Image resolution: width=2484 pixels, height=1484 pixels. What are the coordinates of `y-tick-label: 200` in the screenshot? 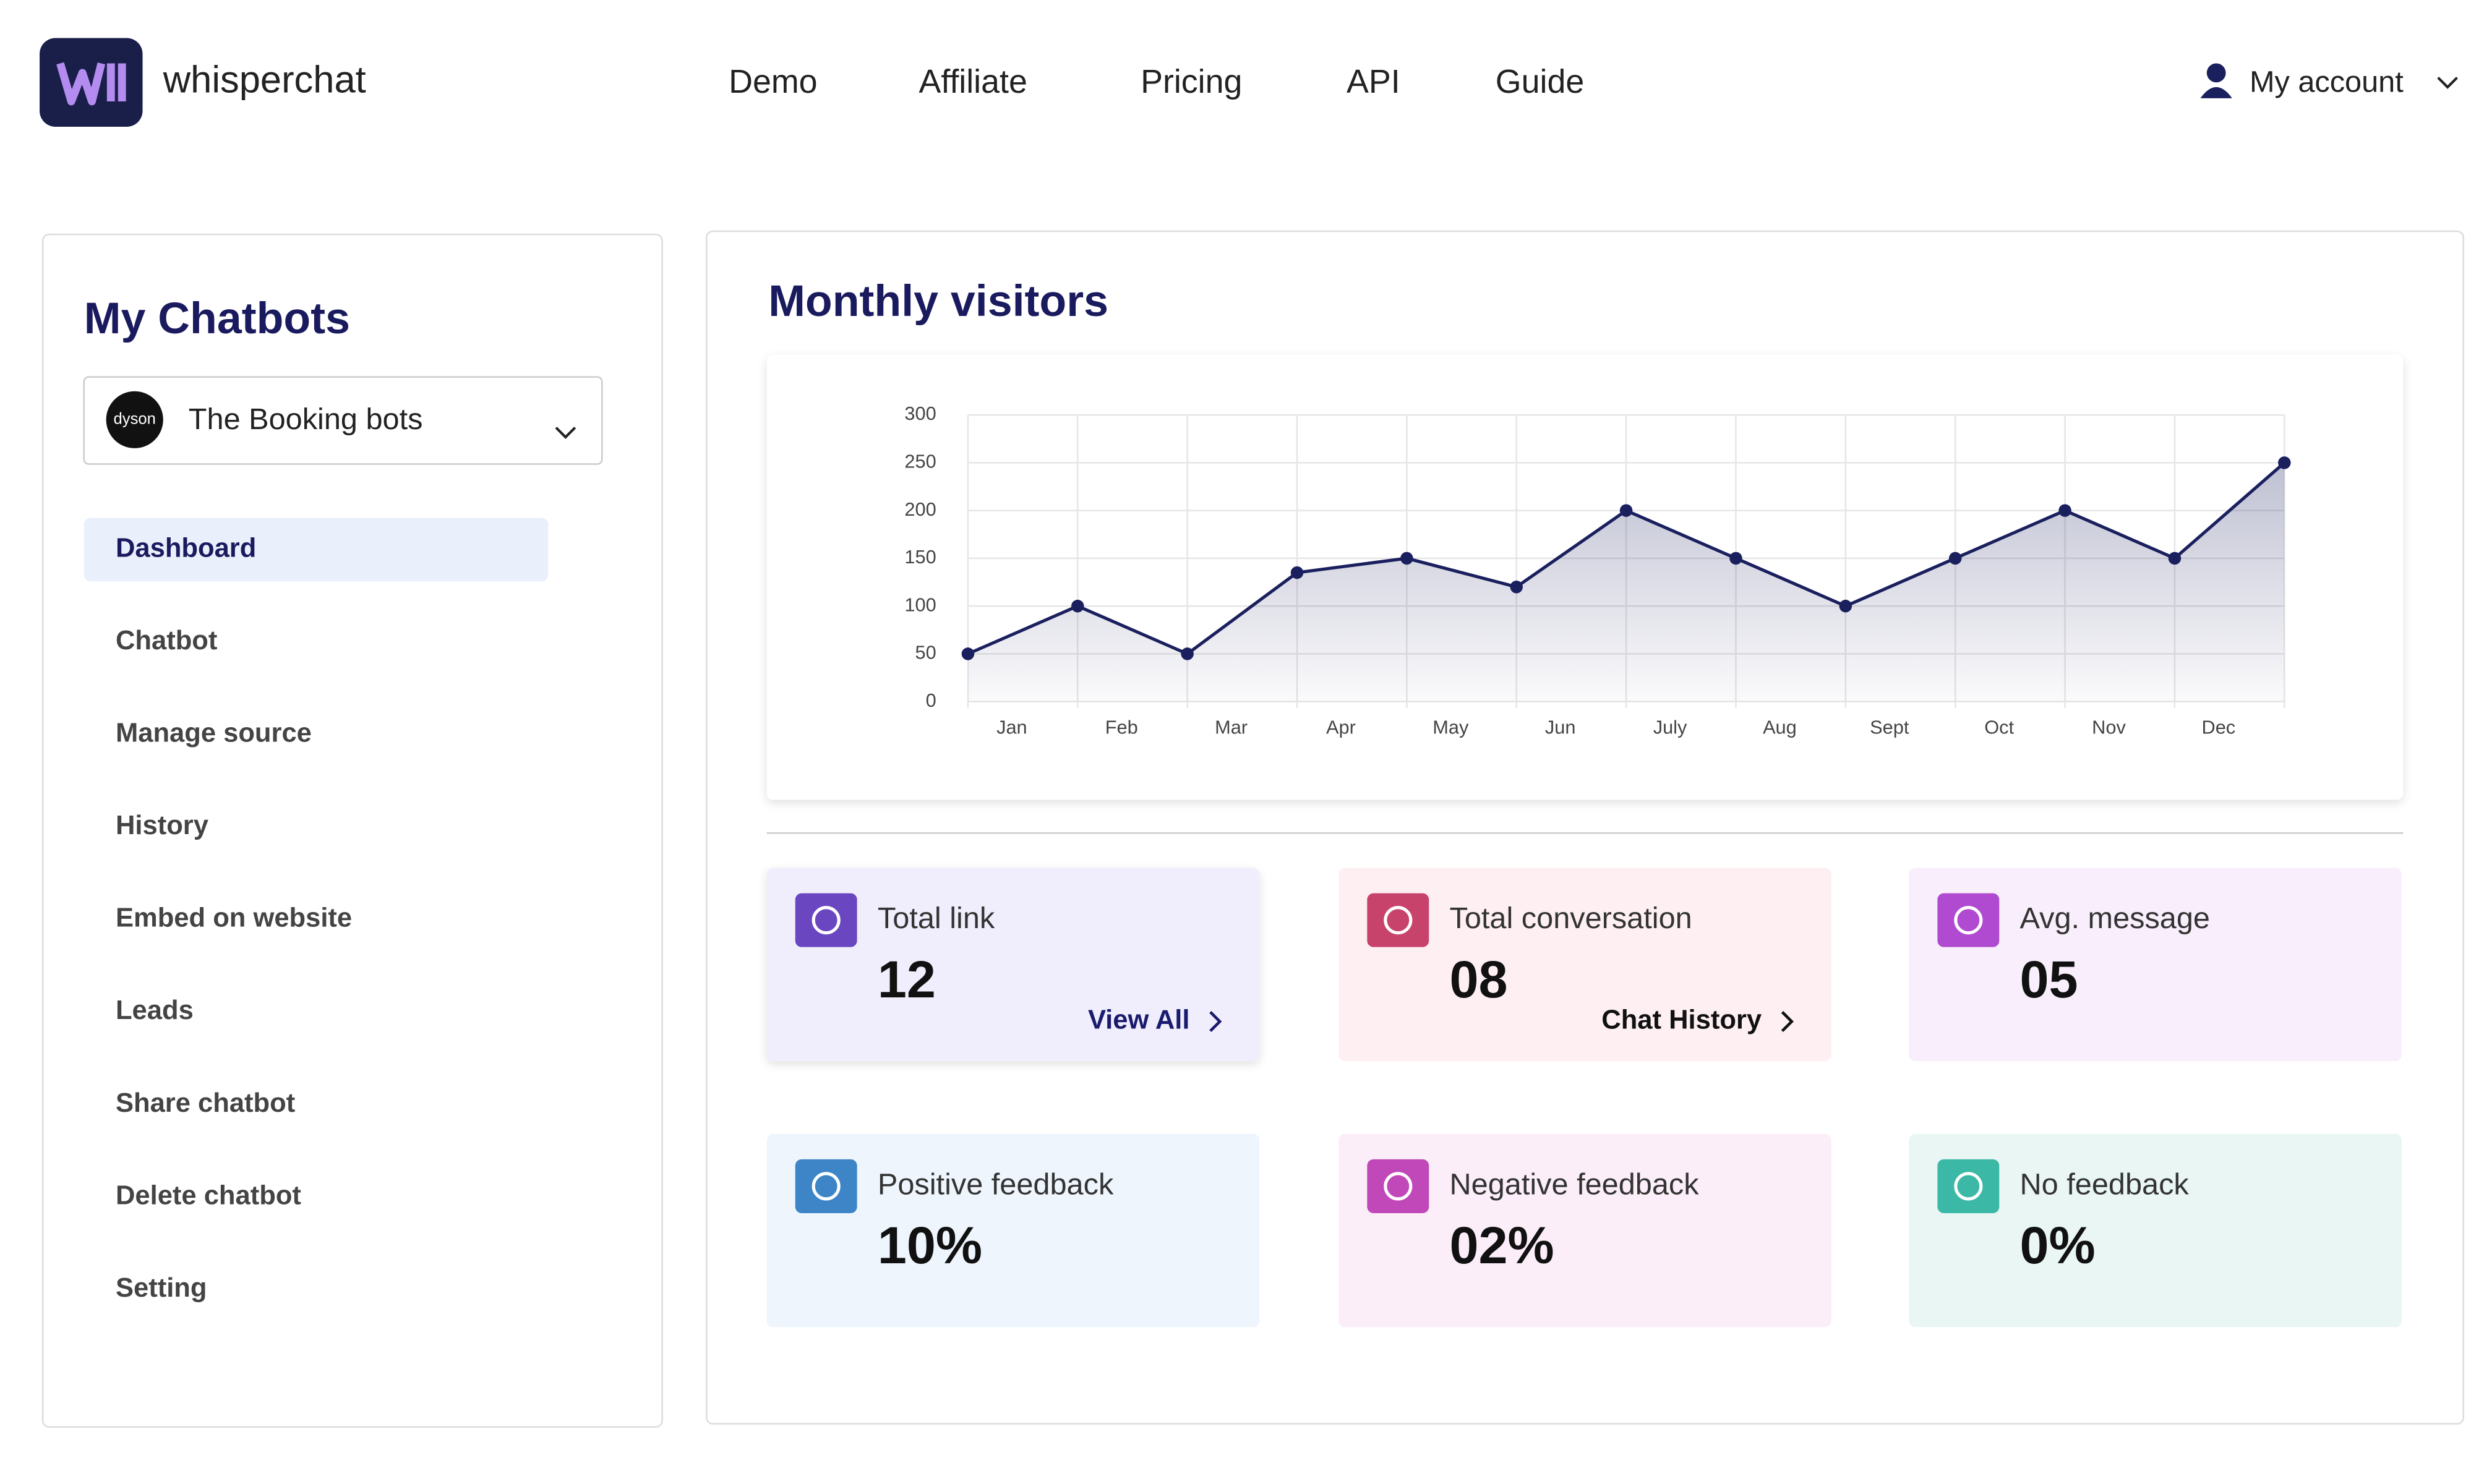 It's located at (920, 509).